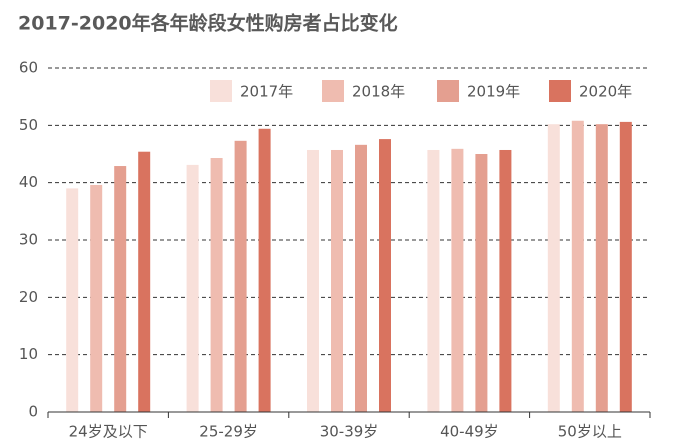 The image size is (700, 447). I want to click on y-tick-label: 50, so click(28, 125).